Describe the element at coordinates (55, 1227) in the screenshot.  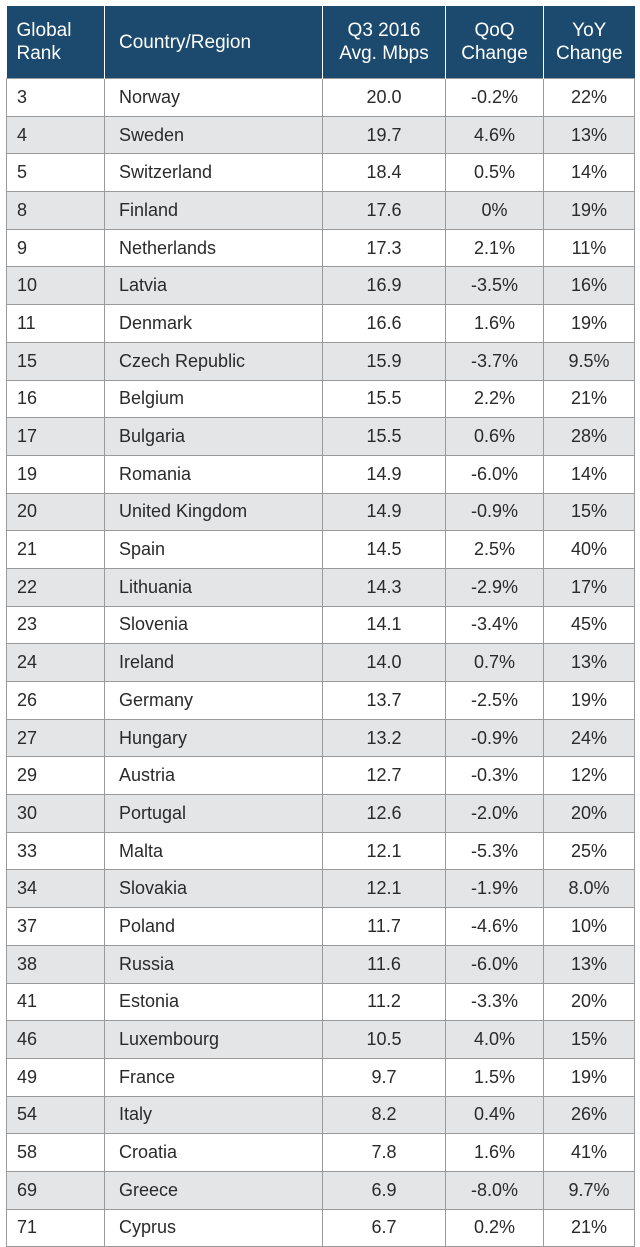
I see `rank-cell: 71` at that location.